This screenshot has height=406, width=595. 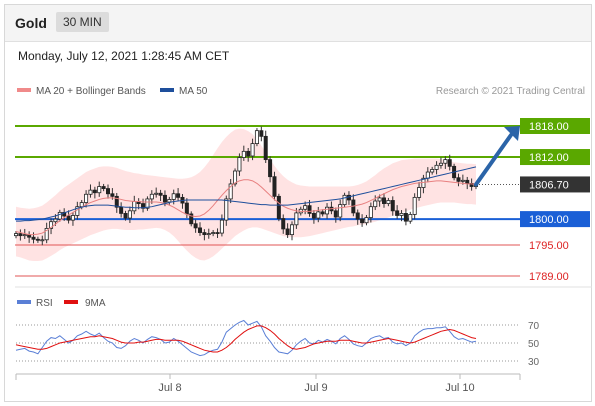 I want to click on level-tag-1800.00, so click(x=555, y=219).